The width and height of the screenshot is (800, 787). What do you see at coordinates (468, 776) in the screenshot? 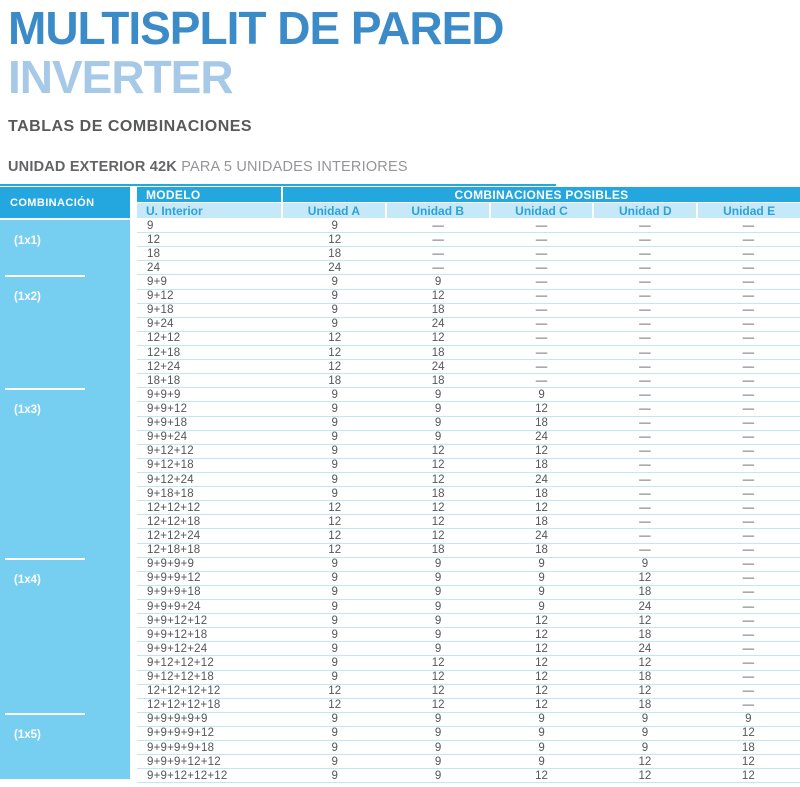
I see `table-row: 9+9+12+12+12 9 9 12 12 12` at bounding box center [468, 776].